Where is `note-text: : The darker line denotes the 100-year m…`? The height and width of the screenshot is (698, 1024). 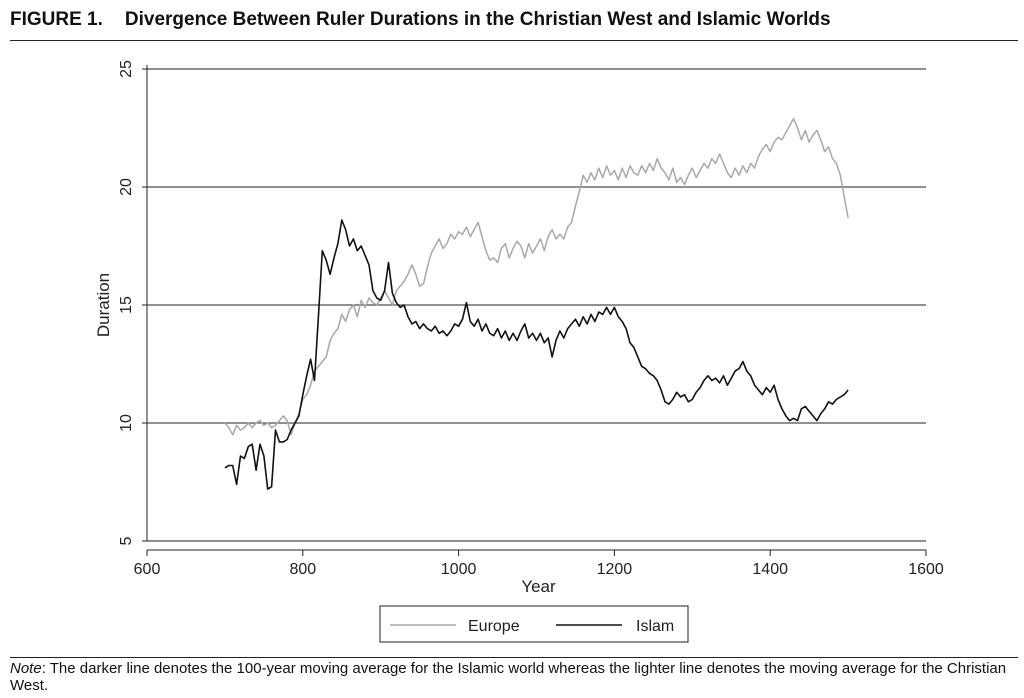 note-text: : The darker line denotes the 100-year m… is located at coordinates (508, 677).